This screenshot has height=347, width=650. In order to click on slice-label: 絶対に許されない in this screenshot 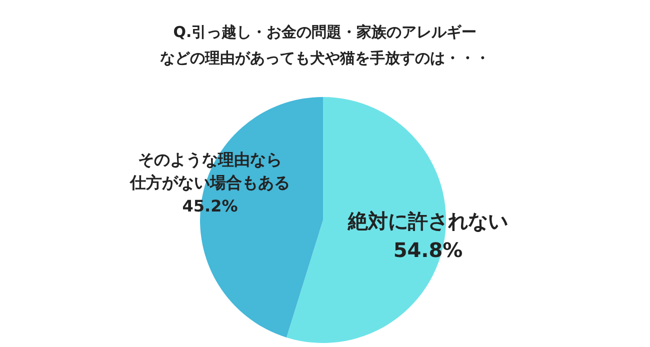, I will do `click(427, 221)`.